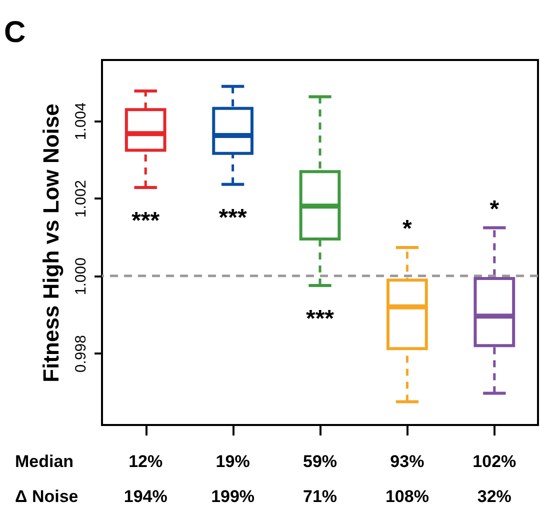 Image resolution: width=540 pixels, height=512 pixels. Describe the element at coordinates (15, 32) in the screenshot. I see `chart-title: C` at that location.